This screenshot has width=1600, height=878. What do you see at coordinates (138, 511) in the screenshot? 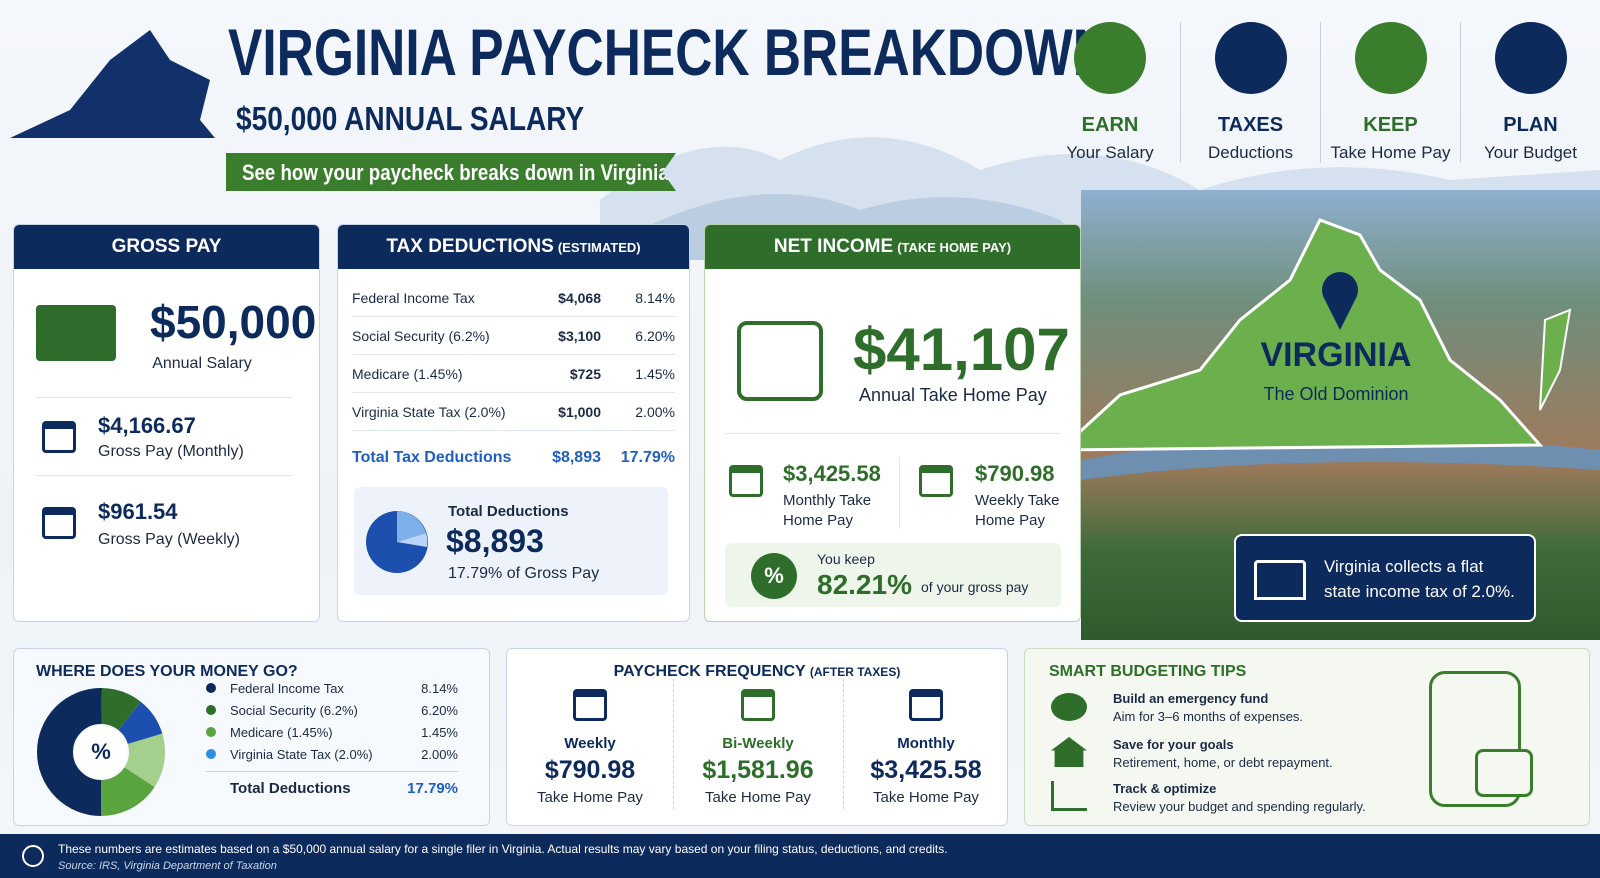
I see `gross-weekly: $961.54` at bounding box center [138, 511].